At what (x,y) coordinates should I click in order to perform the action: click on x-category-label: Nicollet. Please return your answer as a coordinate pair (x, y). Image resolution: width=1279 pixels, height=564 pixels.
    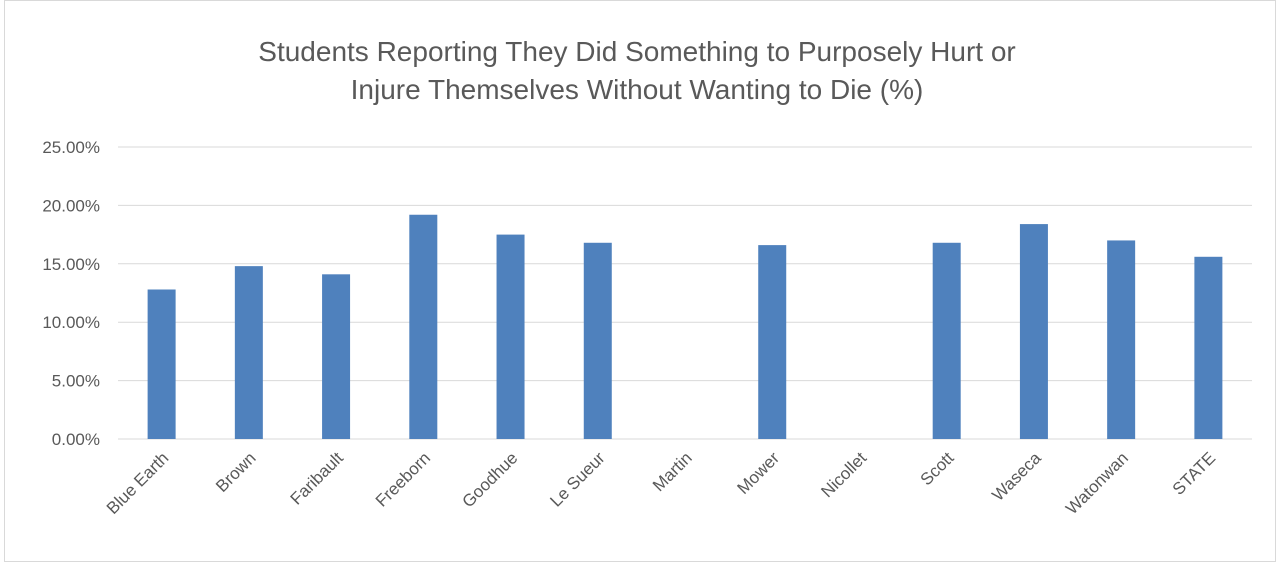
    Looking at the image, I should click on (843, 474).